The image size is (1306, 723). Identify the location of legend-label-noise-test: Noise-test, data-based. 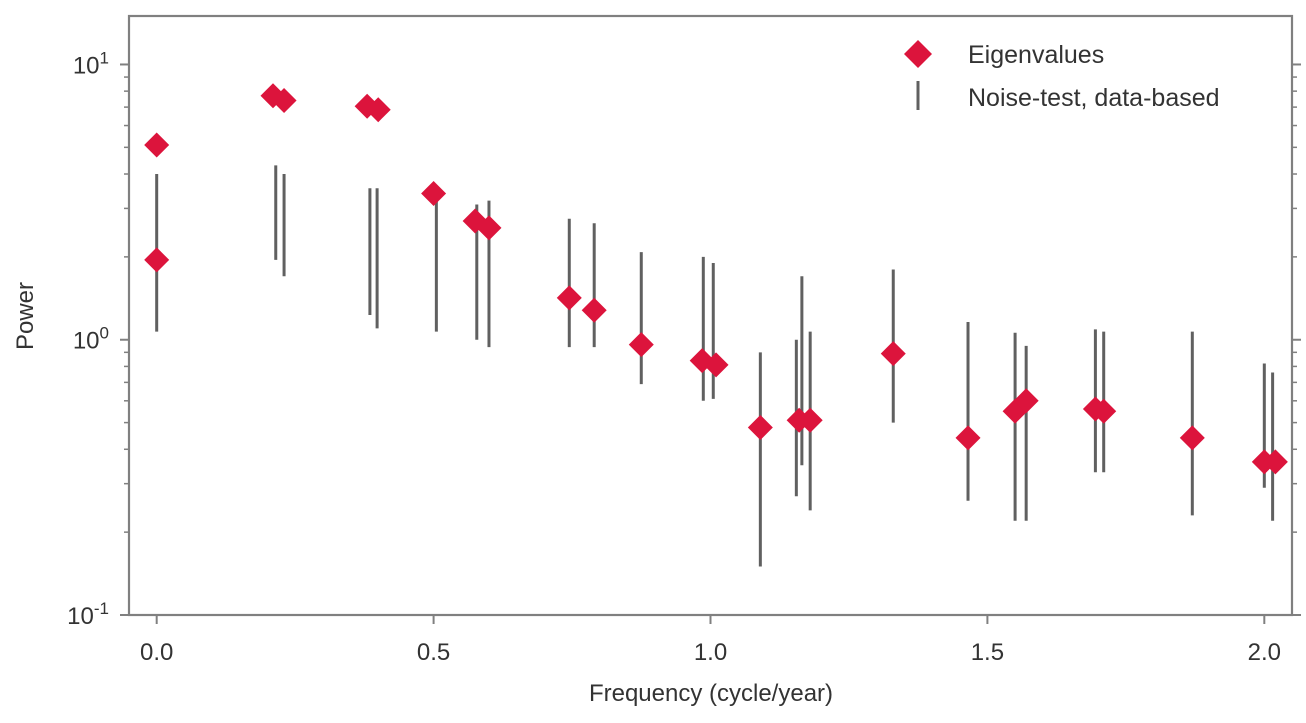
(1094, 98).